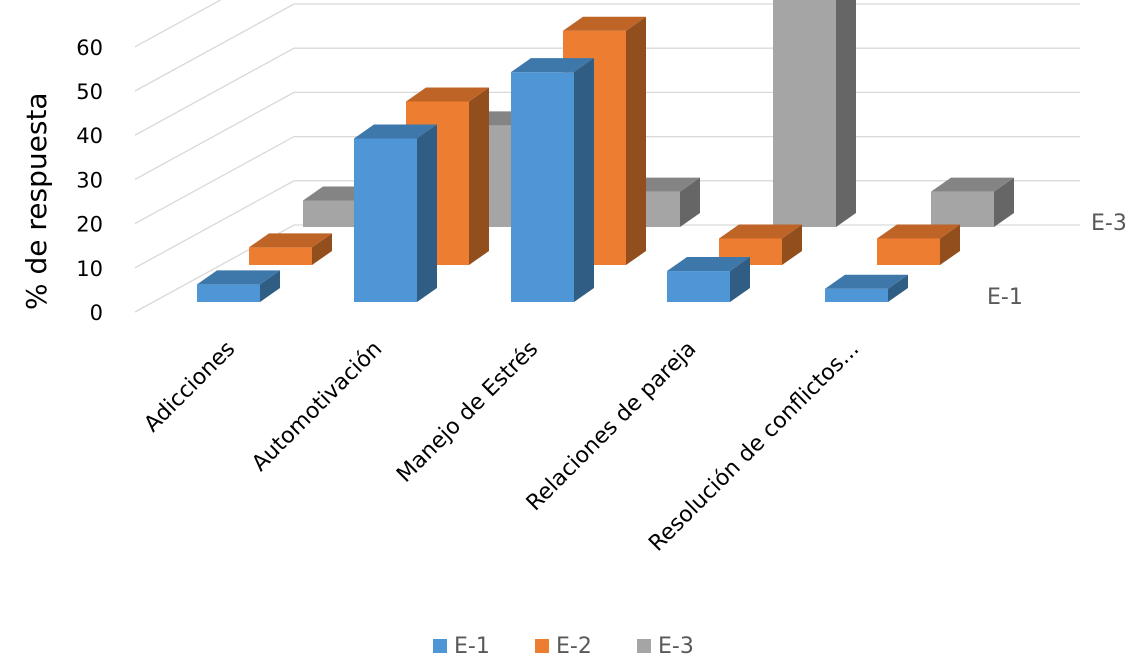 The image size is (1138, 658). Describe the element at coordinates (89, 92) in the screenshot. I see `y-tick-label: 50` at that location.